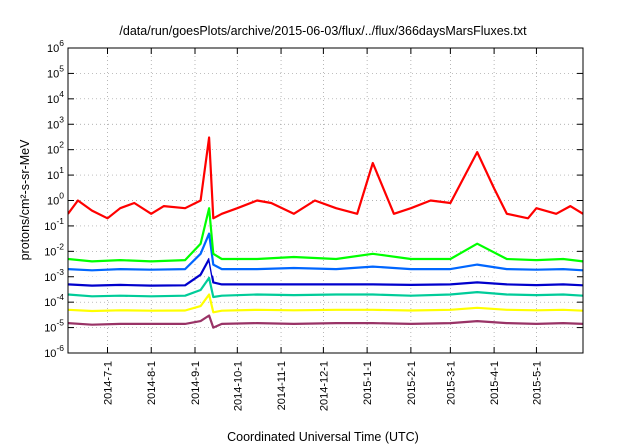  I want to click on y-tick-label: 10³, so click(55, 122).